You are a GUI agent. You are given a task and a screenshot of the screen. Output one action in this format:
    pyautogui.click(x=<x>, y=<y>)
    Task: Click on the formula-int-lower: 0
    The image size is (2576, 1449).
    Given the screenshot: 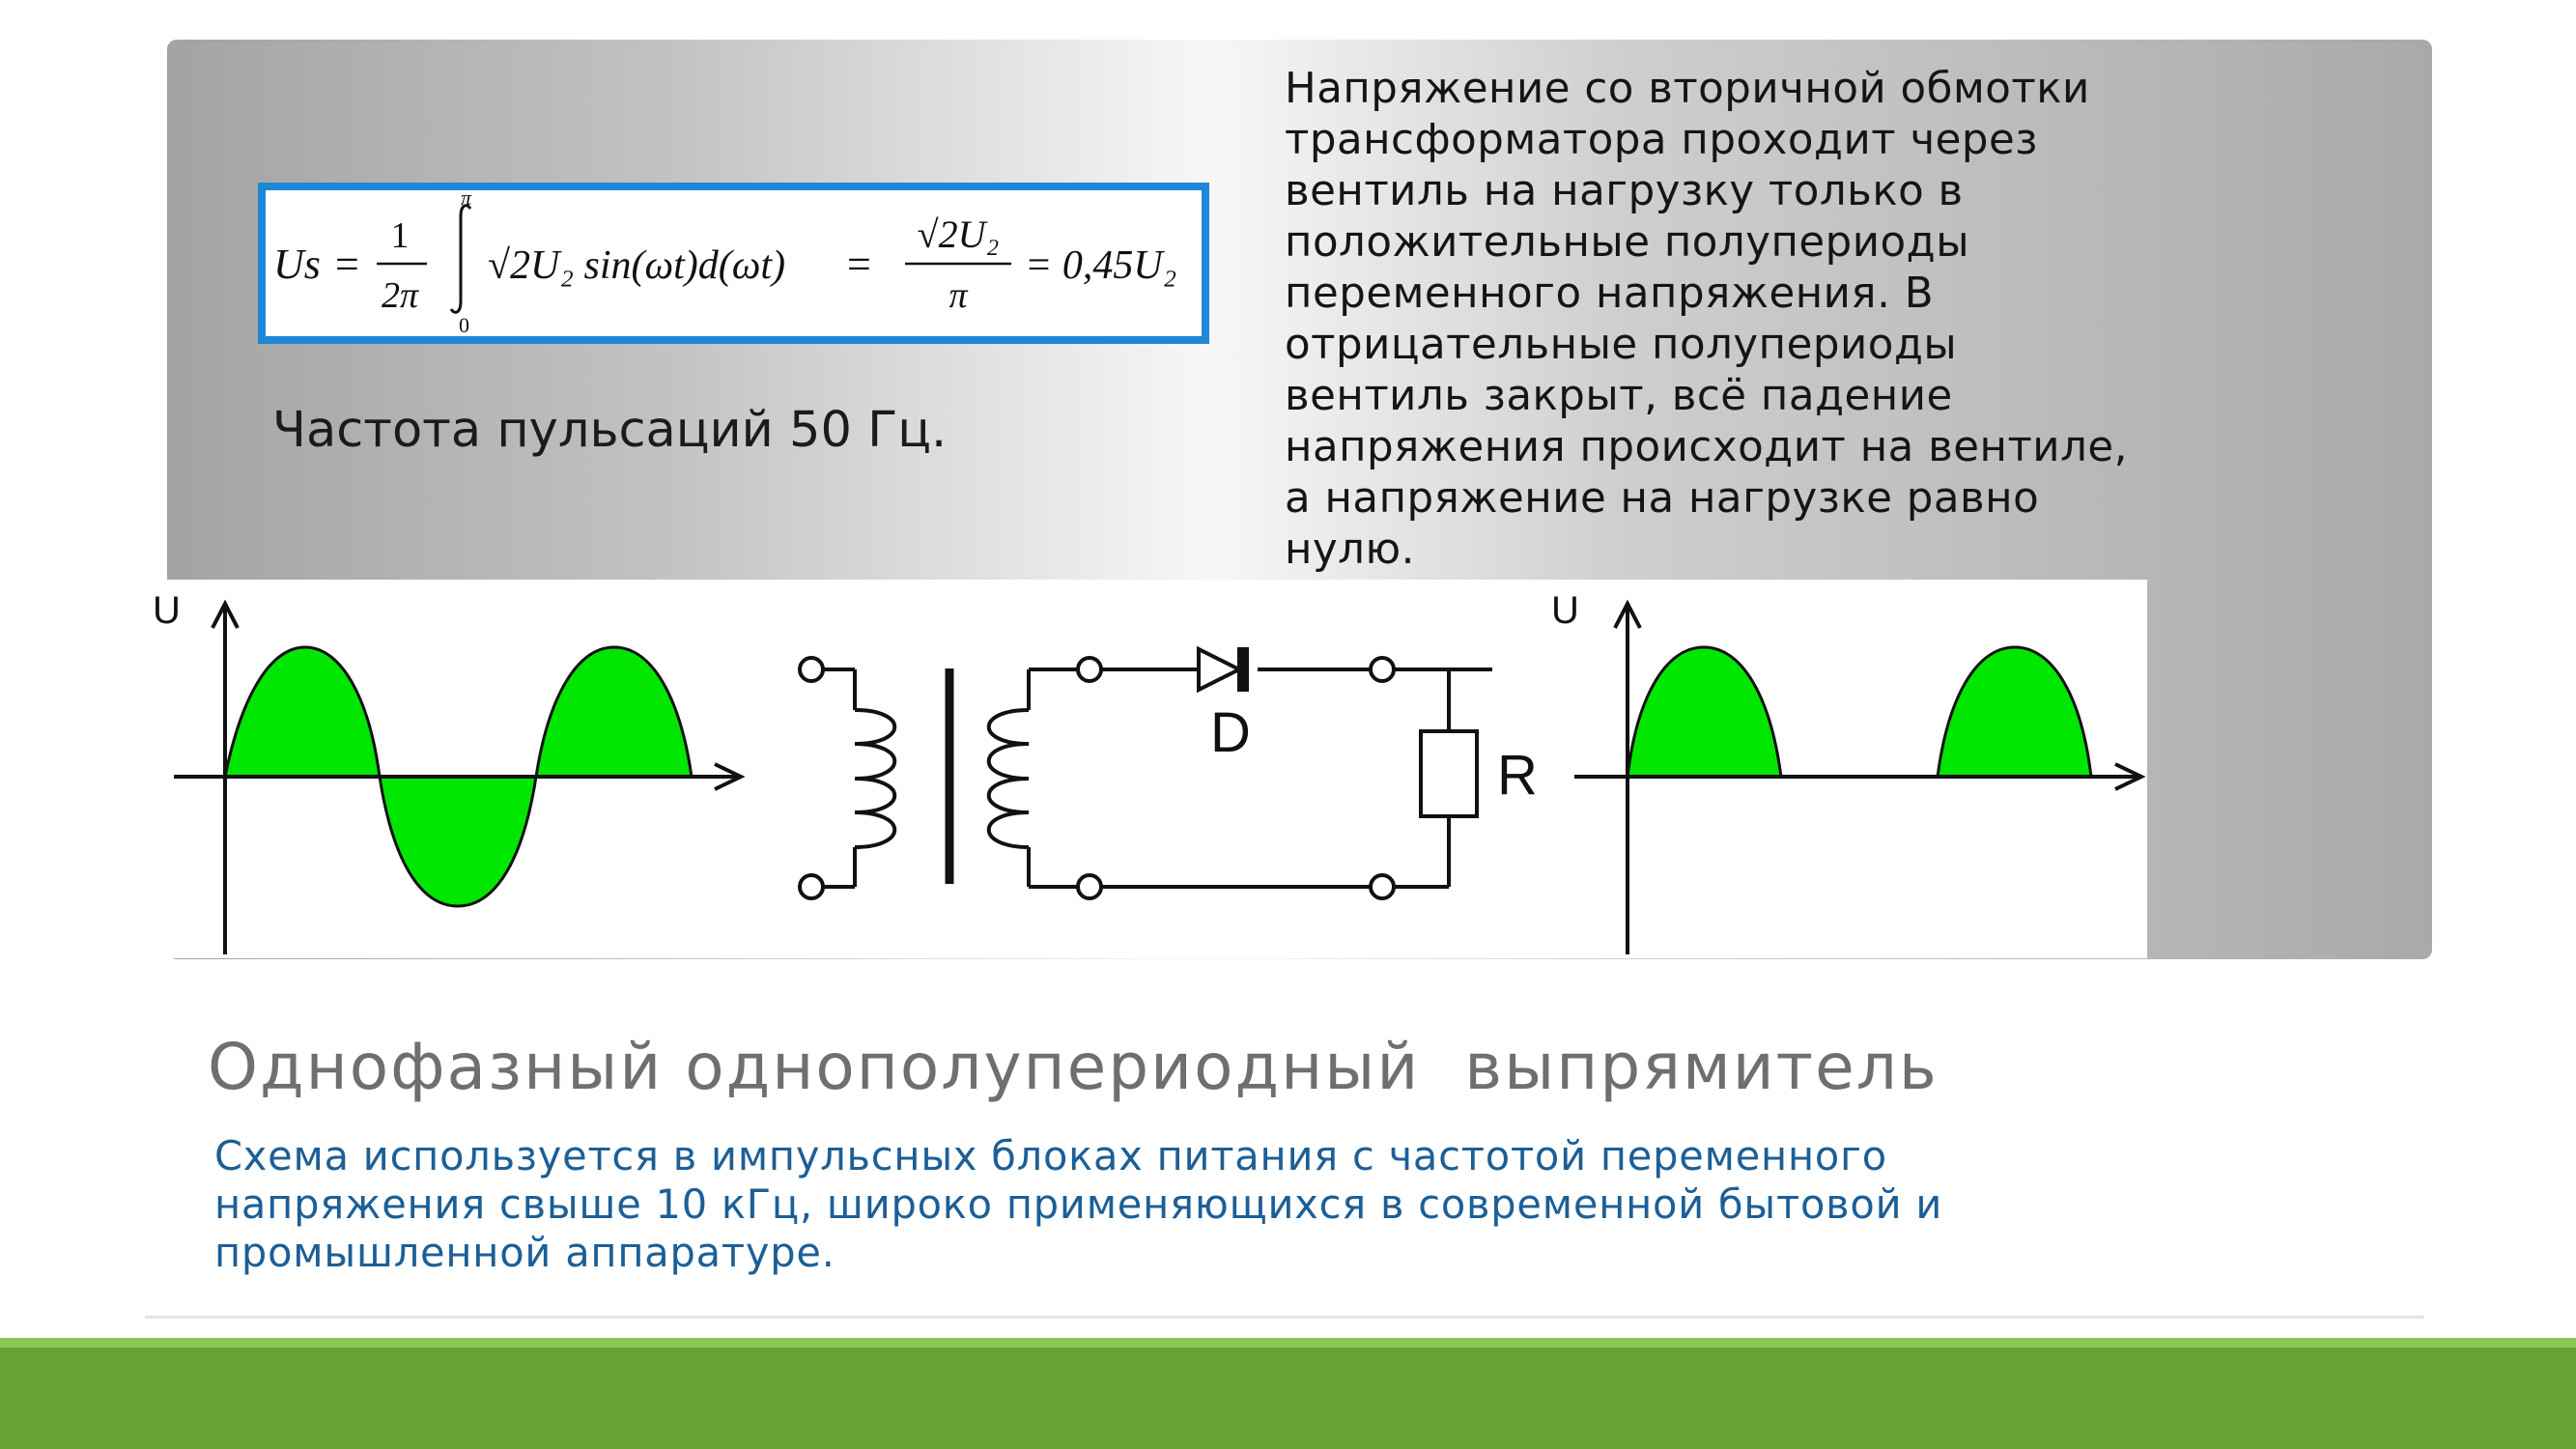 What is the action you would take?
    pyautogui.click(x=464, y=324)
    